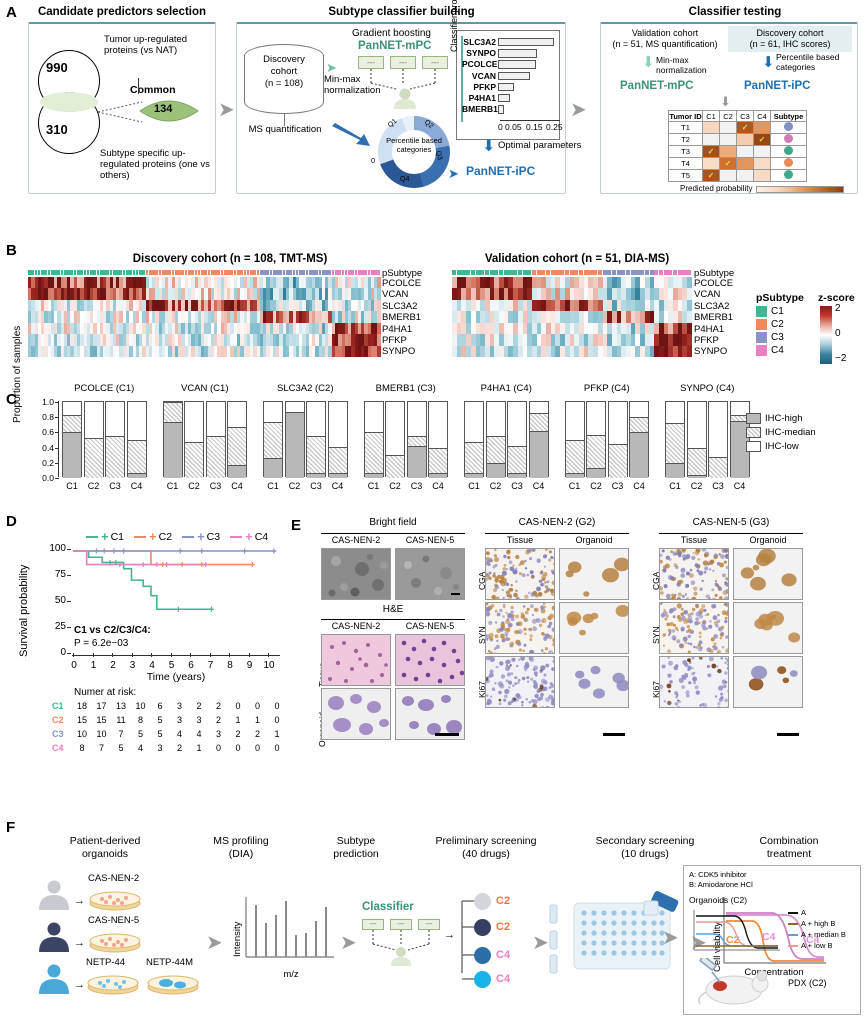 This screenshot has width=865, height=1021. I want to click on km-ytick: 100, so click(57, 548).